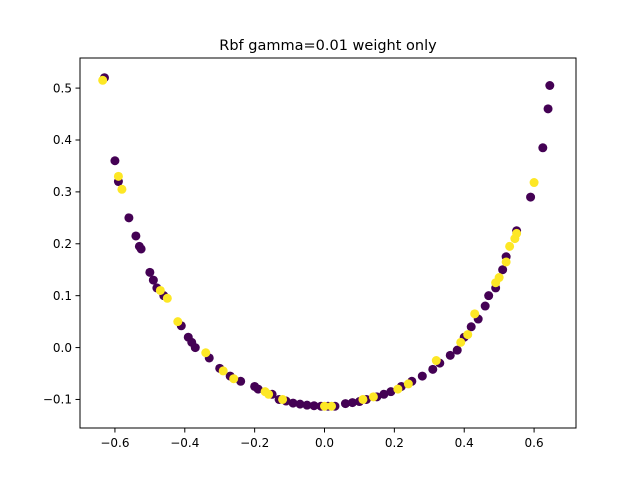  Describe the element at coordinates (62, 88) in the screenshot. I see `y-tick-label: 0.5` at that location.